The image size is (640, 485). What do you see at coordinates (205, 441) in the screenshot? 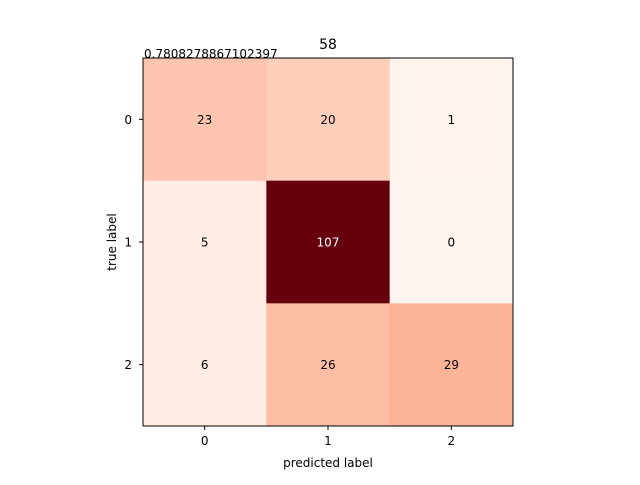
I see `x-tick-label-0: 0` at bounding box center [205, 441].